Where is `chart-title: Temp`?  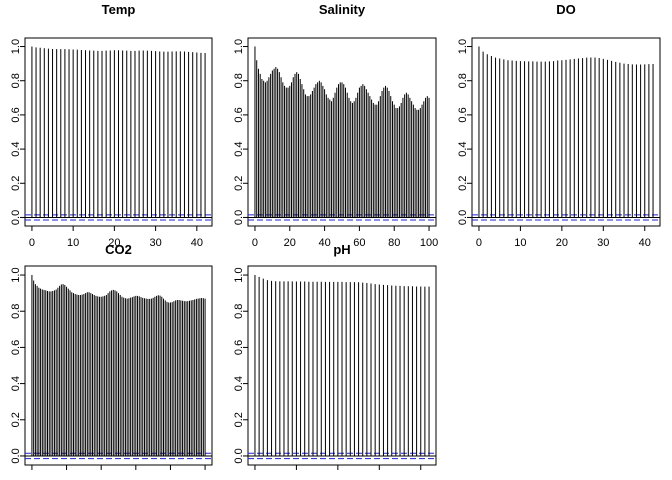 chart-title: Temp is located at coordinates (119, 9).